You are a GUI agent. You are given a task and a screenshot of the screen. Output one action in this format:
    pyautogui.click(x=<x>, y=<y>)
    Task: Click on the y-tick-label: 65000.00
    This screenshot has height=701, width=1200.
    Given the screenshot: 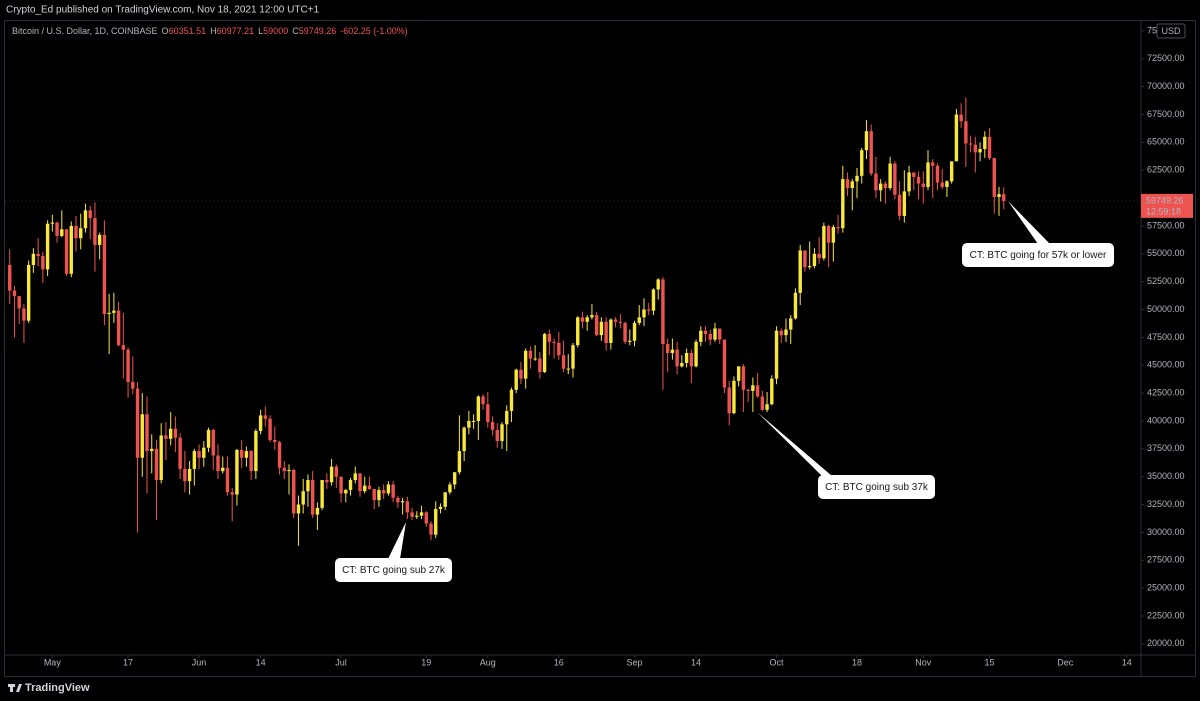 What is the action you would take?
    pyautogui.click(x=1166, y=142)
    